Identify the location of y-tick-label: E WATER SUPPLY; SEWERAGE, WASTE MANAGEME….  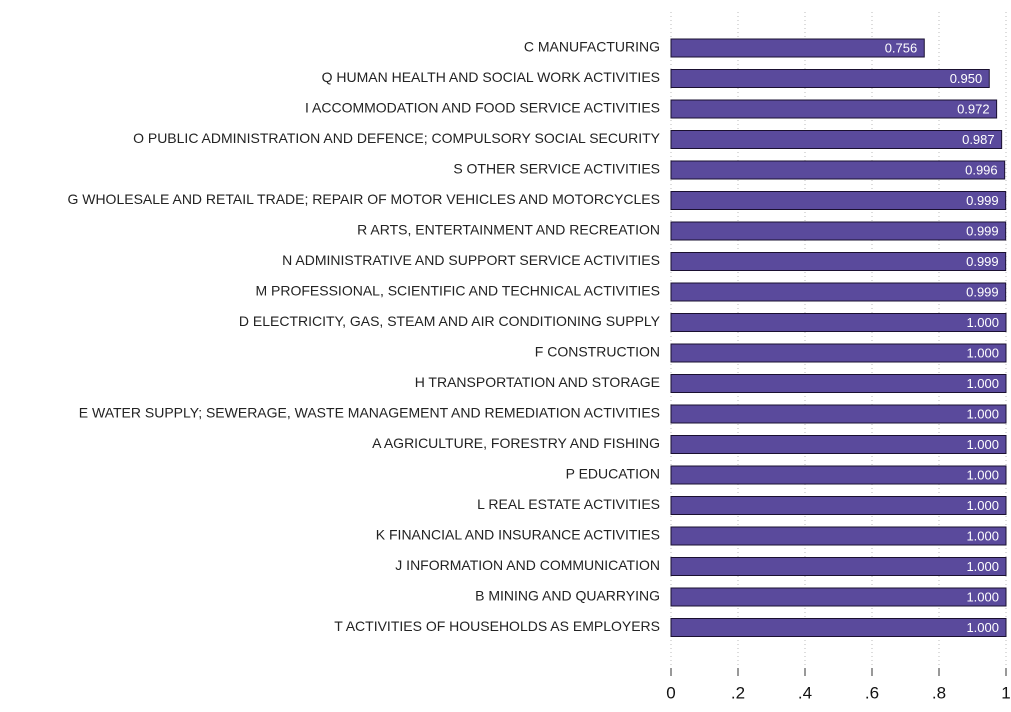
(369, 413).